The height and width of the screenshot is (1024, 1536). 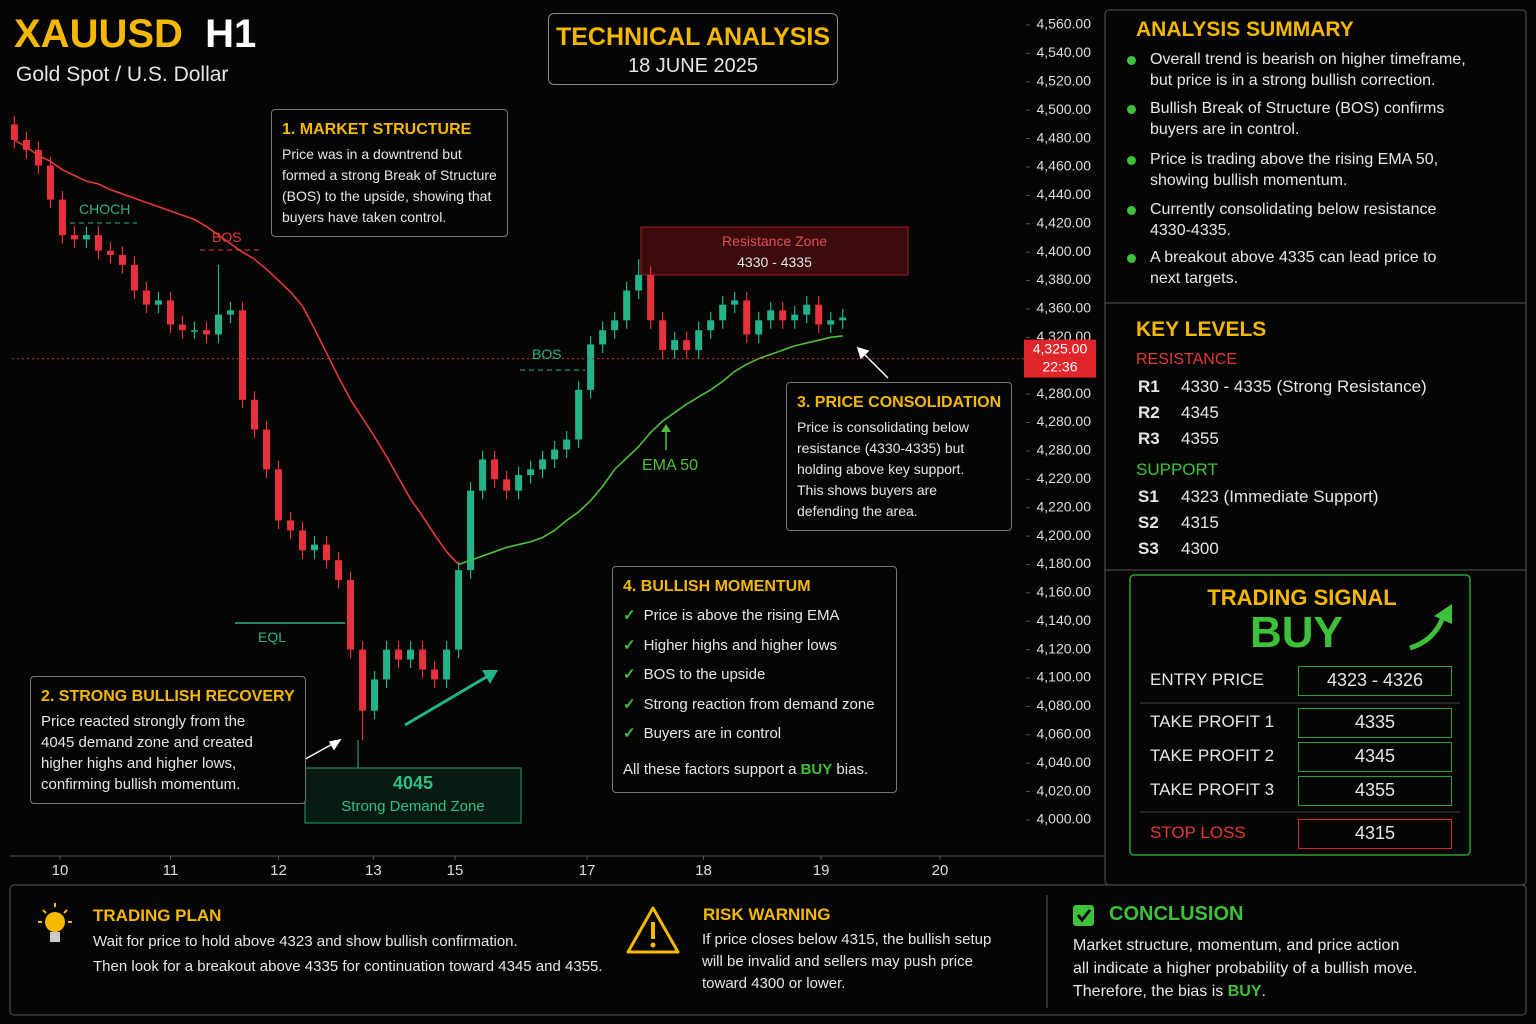 I want to click on note-line: confirming bullish momentum., so click(x=141, y=784).